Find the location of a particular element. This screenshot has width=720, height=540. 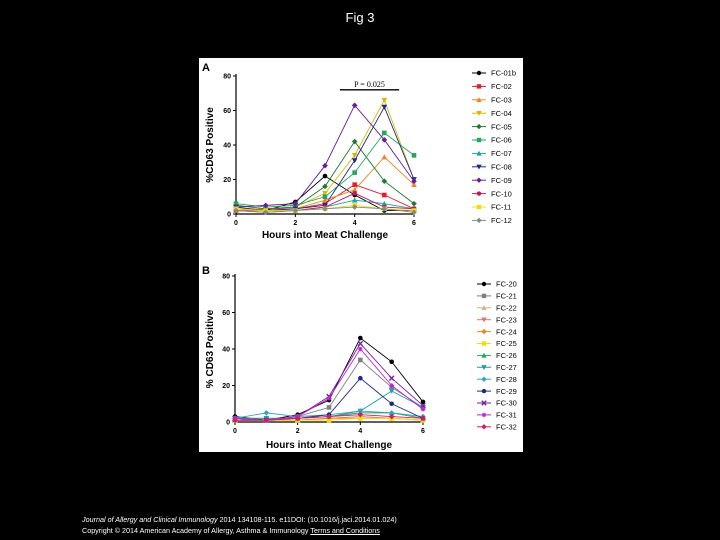

legend-label: FC-09 is located at coordinates (501, 180).